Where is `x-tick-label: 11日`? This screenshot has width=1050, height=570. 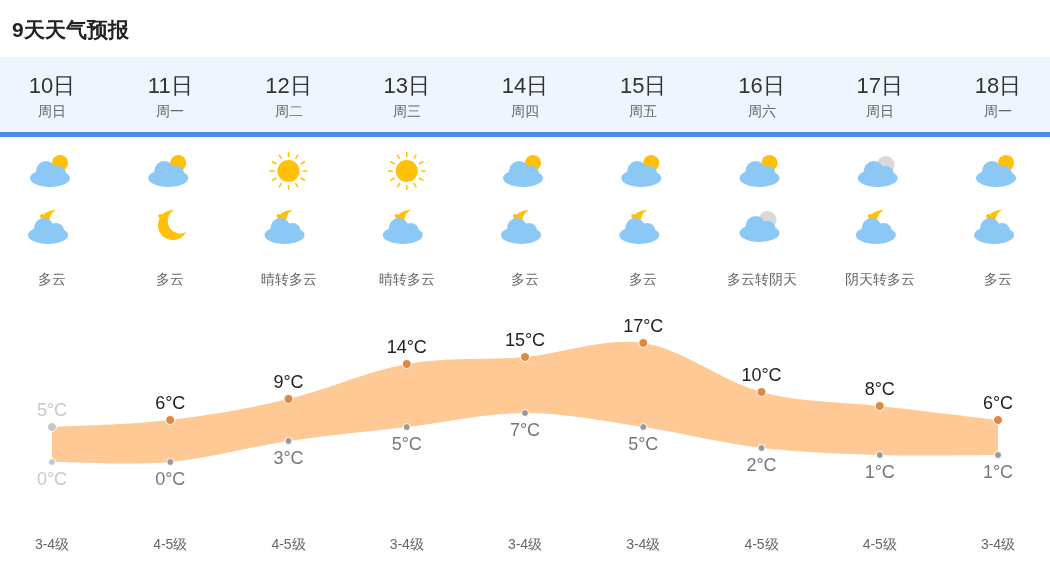 x-tick-label: 11日 is located at coordinates (170, 85).